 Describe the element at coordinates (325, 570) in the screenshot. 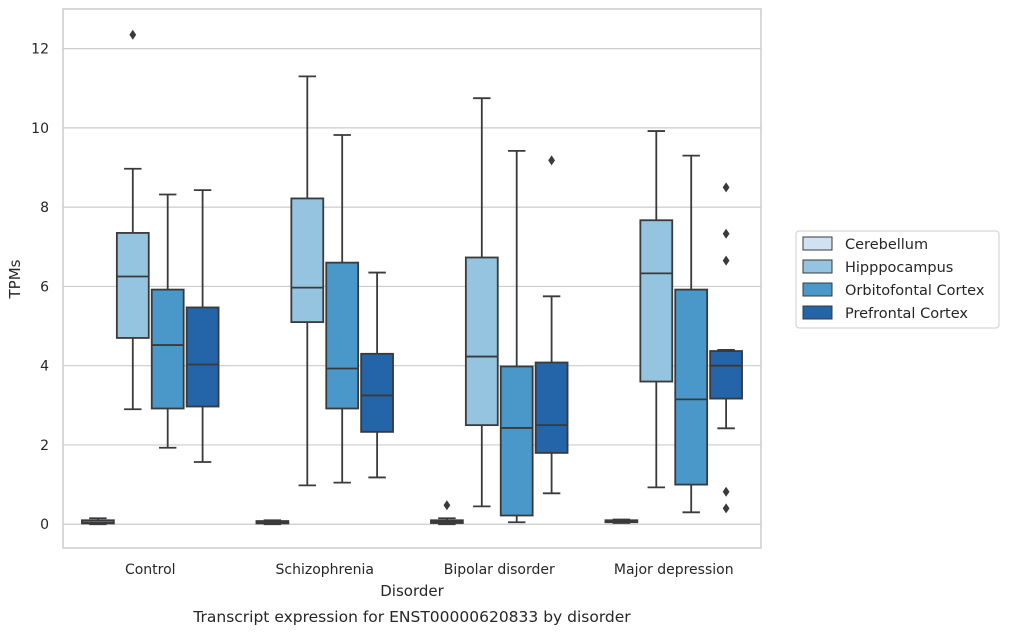

I see `x-tick-label: Schizophrenia` at that location.